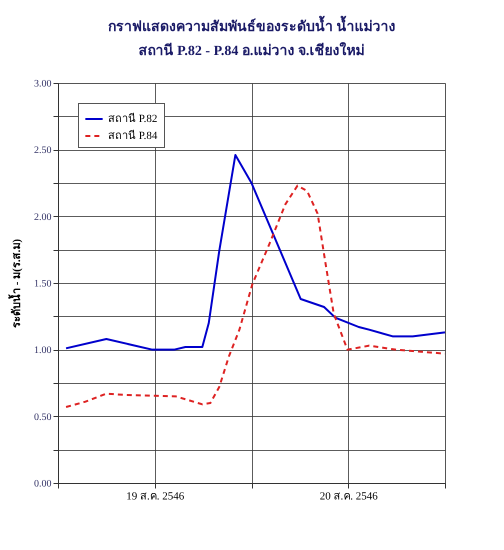  Describe the element at coordinates (43, 417) in the screenshot. I see `y-tick-label: 0.50` at that location.